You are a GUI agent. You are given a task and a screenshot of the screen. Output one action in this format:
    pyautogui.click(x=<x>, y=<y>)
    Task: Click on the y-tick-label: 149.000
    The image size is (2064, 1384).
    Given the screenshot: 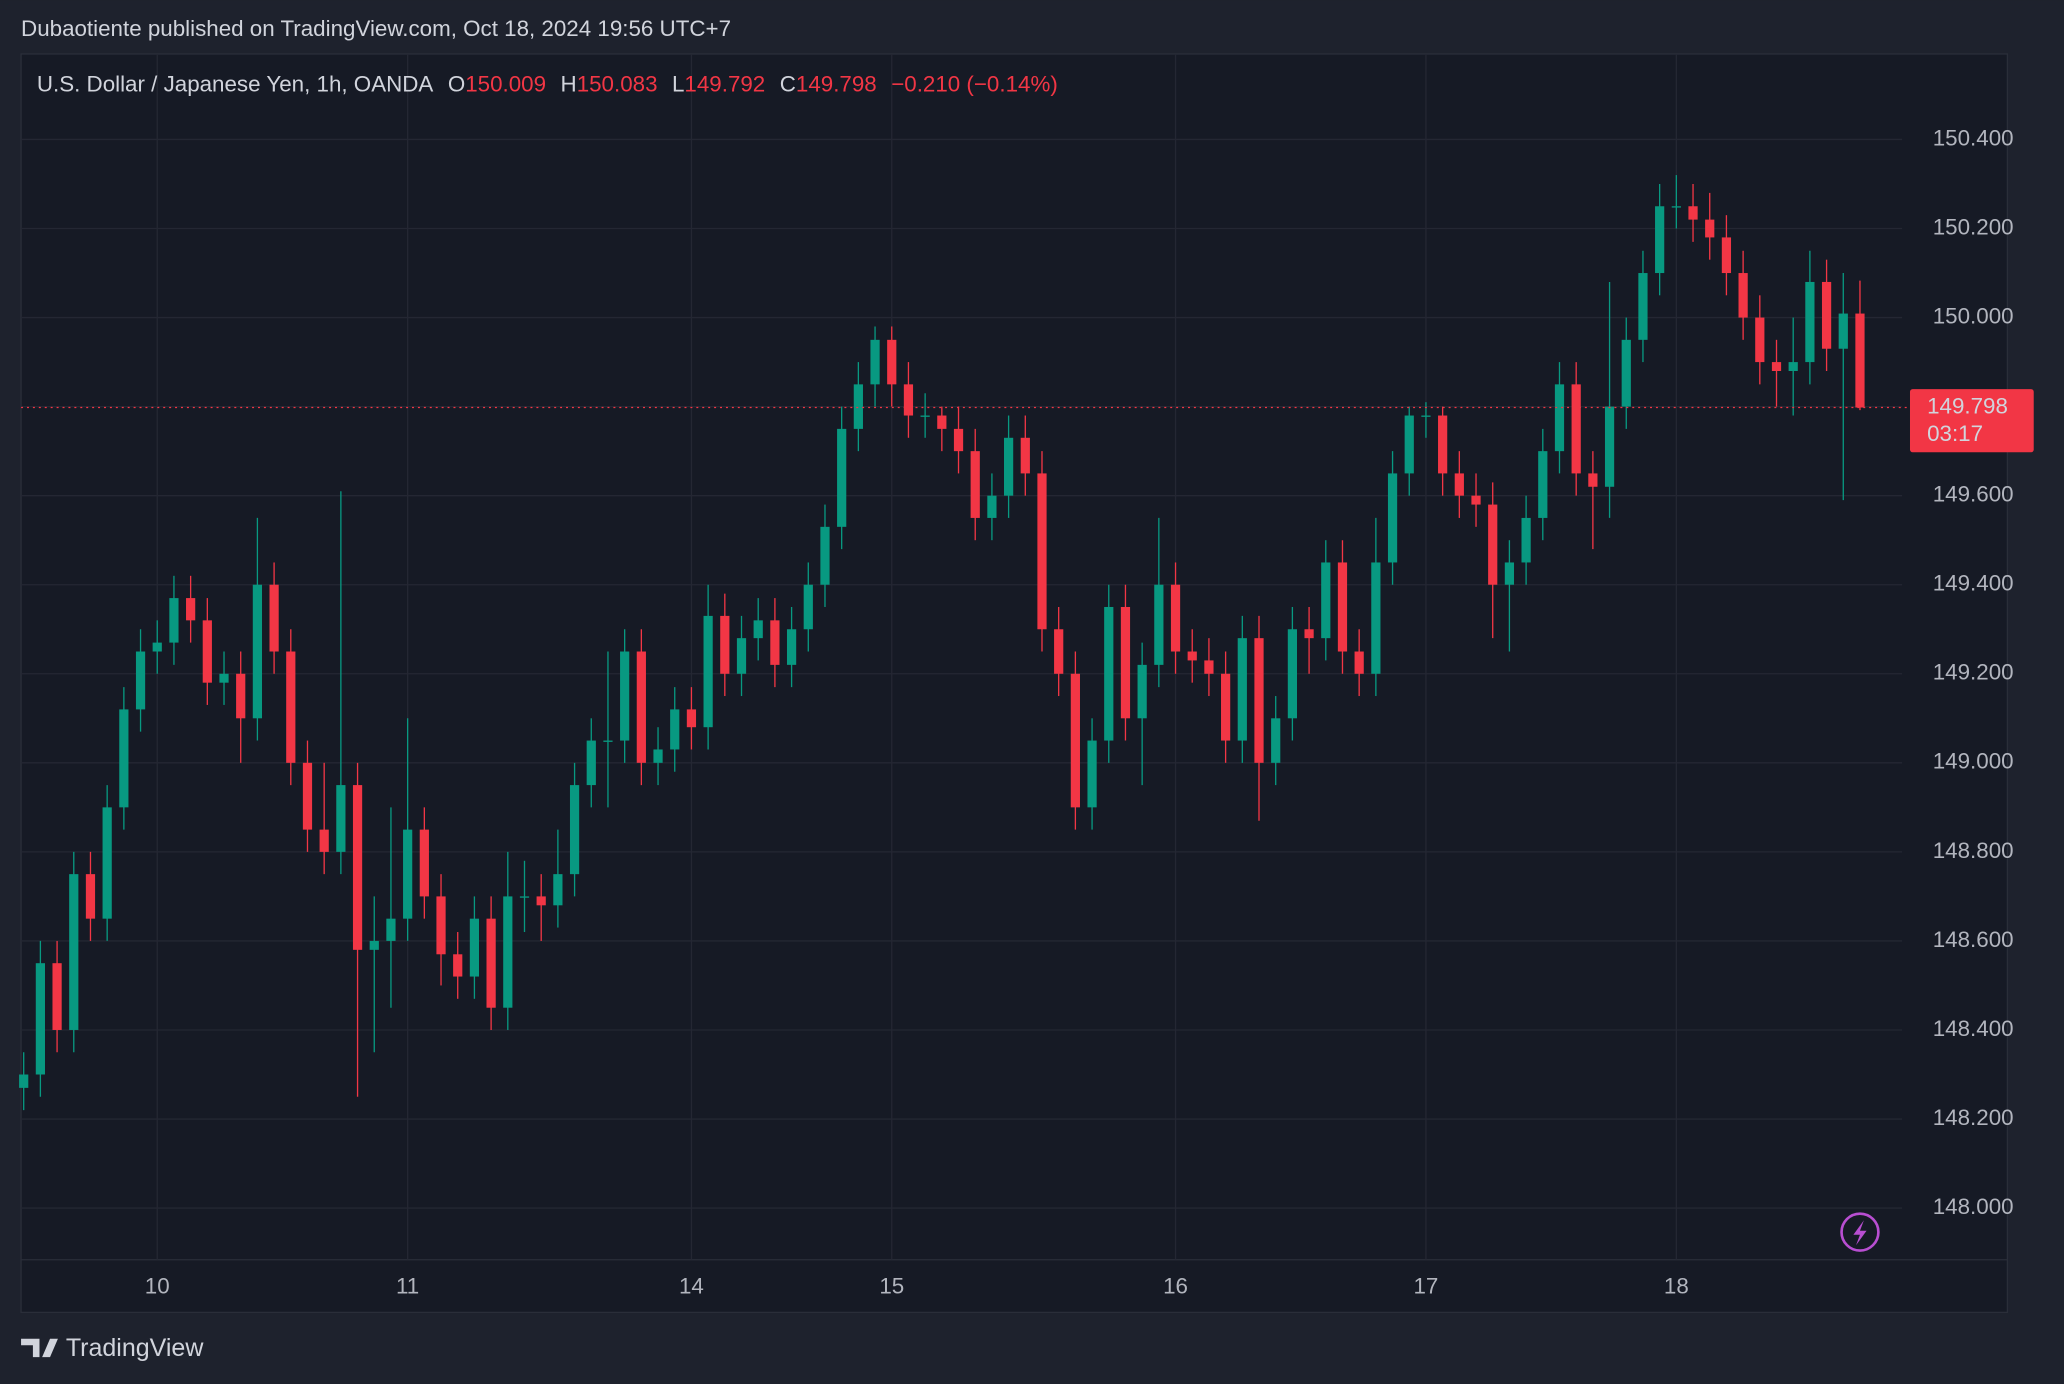 What is the action you would take?
    pyautogui.click(x=1973, y=761)
    